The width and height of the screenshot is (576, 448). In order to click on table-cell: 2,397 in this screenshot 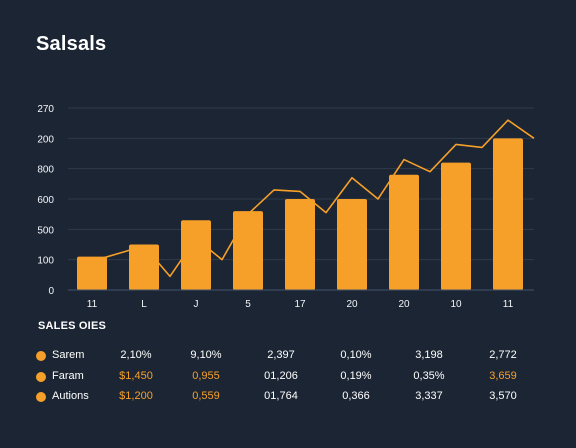, I will do `click(281, 355)`.